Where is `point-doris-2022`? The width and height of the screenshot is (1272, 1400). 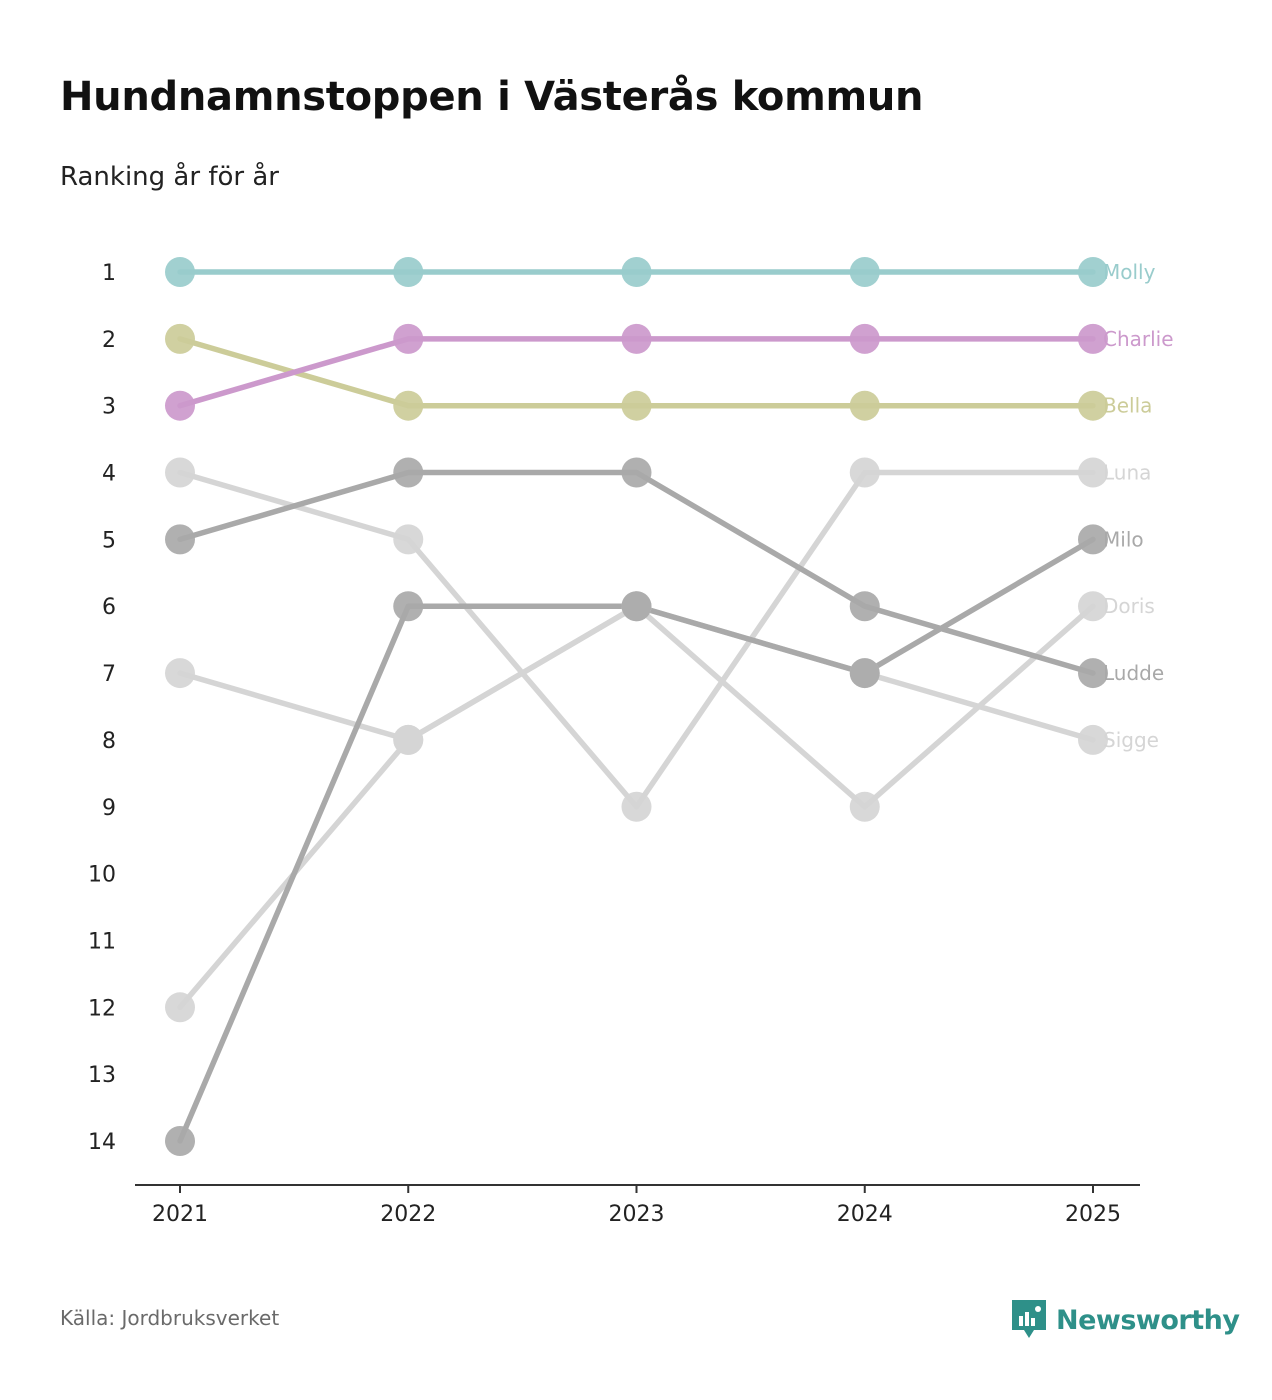 point-doris-2022 is located at coordinates (408, 739).